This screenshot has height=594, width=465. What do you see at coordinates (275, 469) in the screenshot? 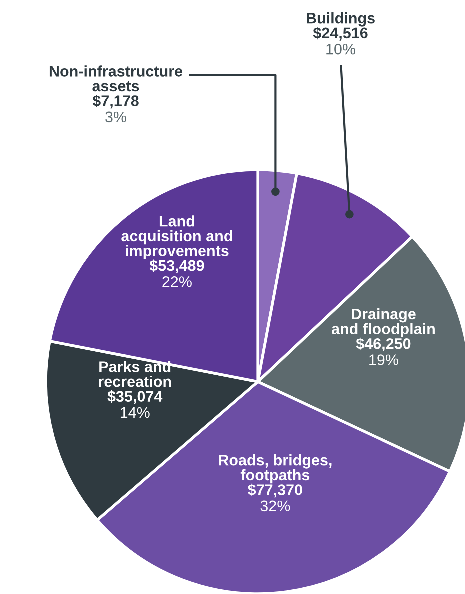
I see `slice-label: Roads, bridges, footpaths` at bounding box center [275, 469].